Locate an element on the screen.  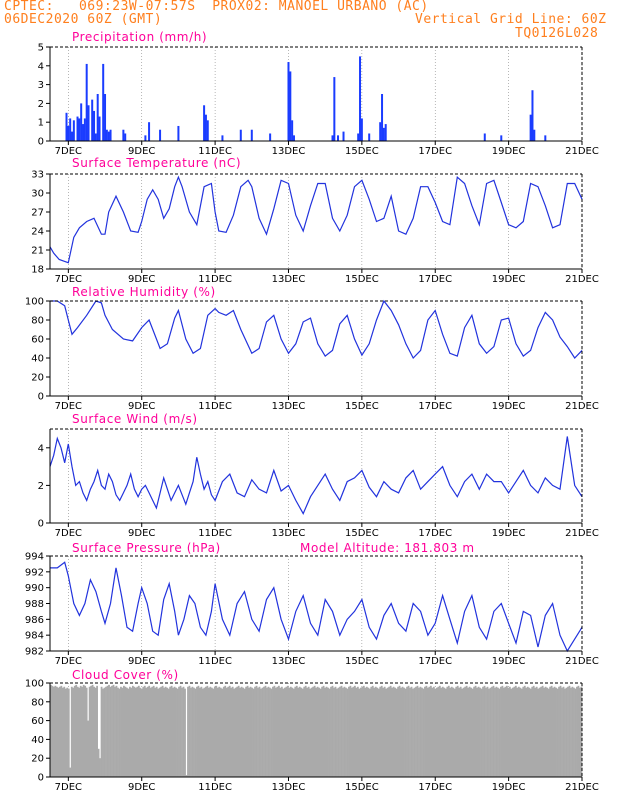
panel-3-ytick-label: 0 is located at coordinates (41, 397).